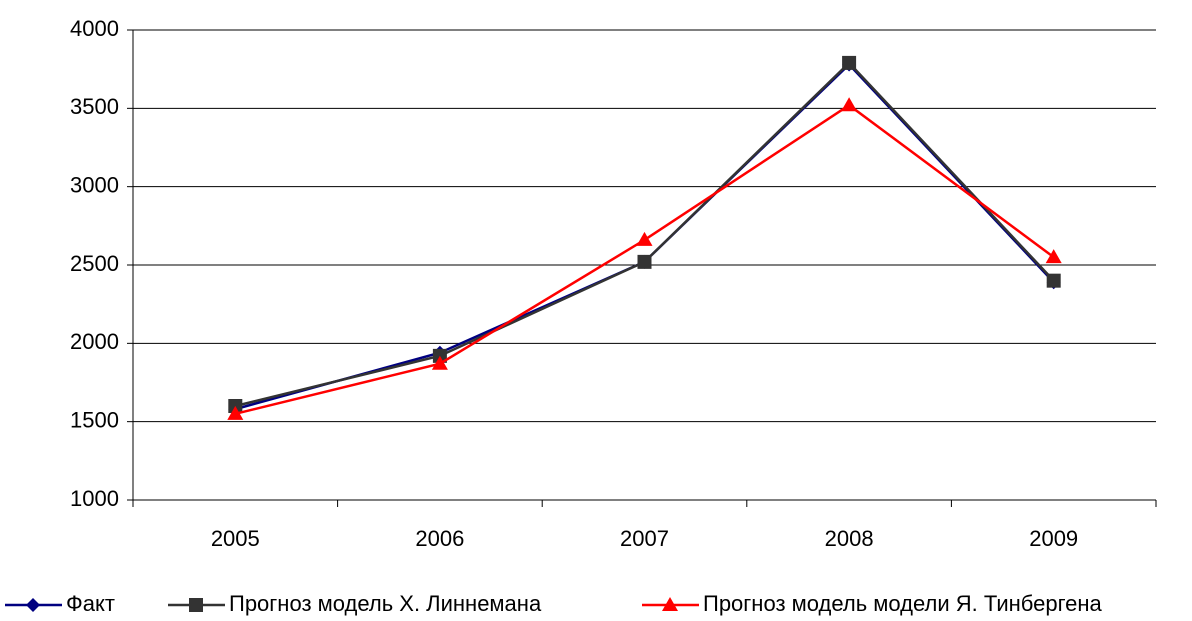  I want to click on x-tick-label: 2008, so click(849, 538).